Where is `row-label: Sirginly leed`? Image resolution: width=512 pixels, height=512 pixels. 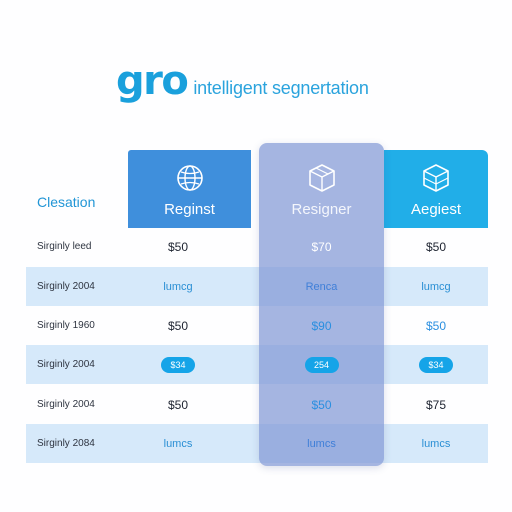 row-label: Sirginly leed is located at coordinates (64, 246).